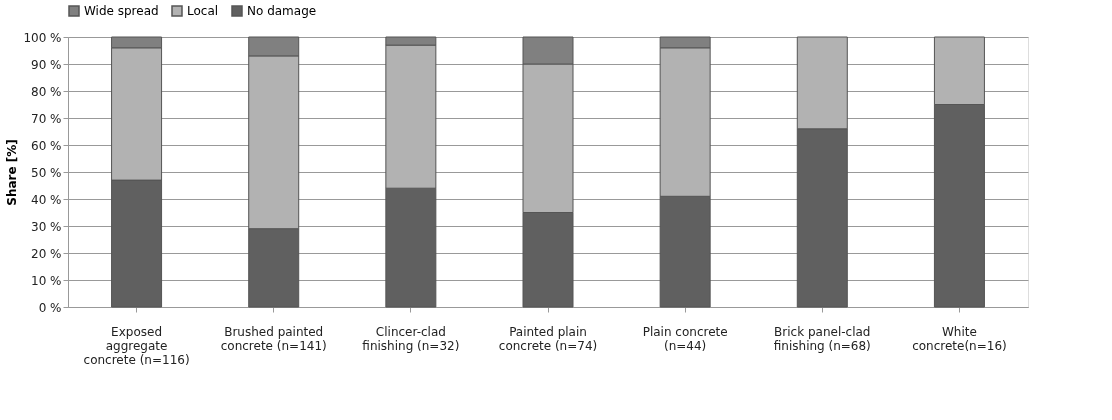 Image resolution: width=1112 pixels, height=420 pixels. I want to click on legend-label: Local, so click(203, 11).